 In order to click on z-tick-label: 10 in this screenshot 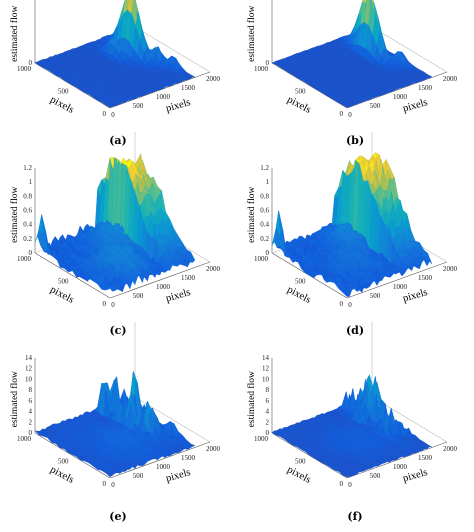, I will do `click(266, 379)`.